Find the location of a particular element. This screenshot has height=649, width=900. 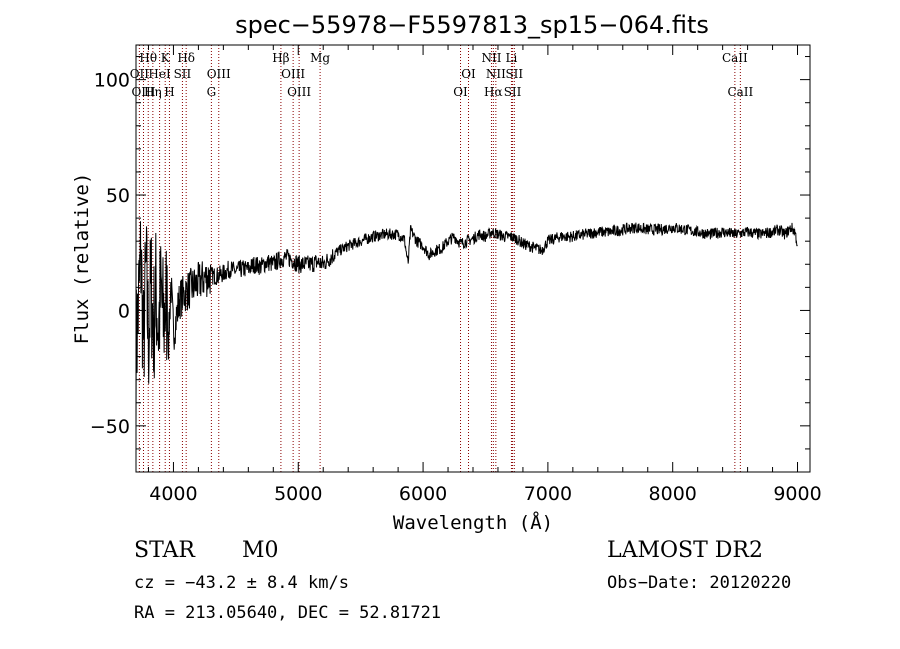

object-subclass: M0 is located at coordinates (260, 550).